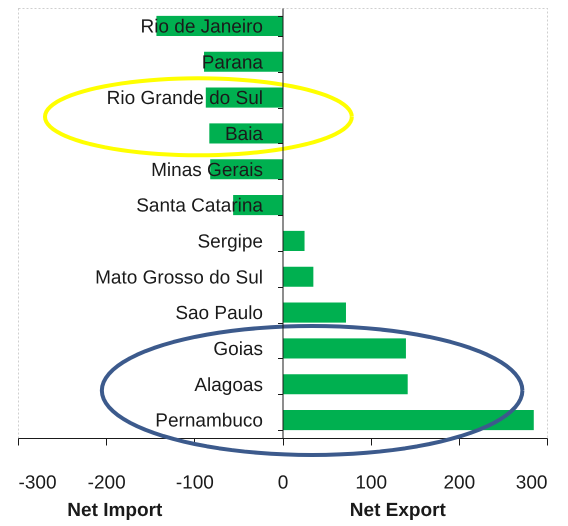 Image resolution: width=568 pixels, height=526 pixels. I want to click on x-tick-label: 300, so click(532, 483).